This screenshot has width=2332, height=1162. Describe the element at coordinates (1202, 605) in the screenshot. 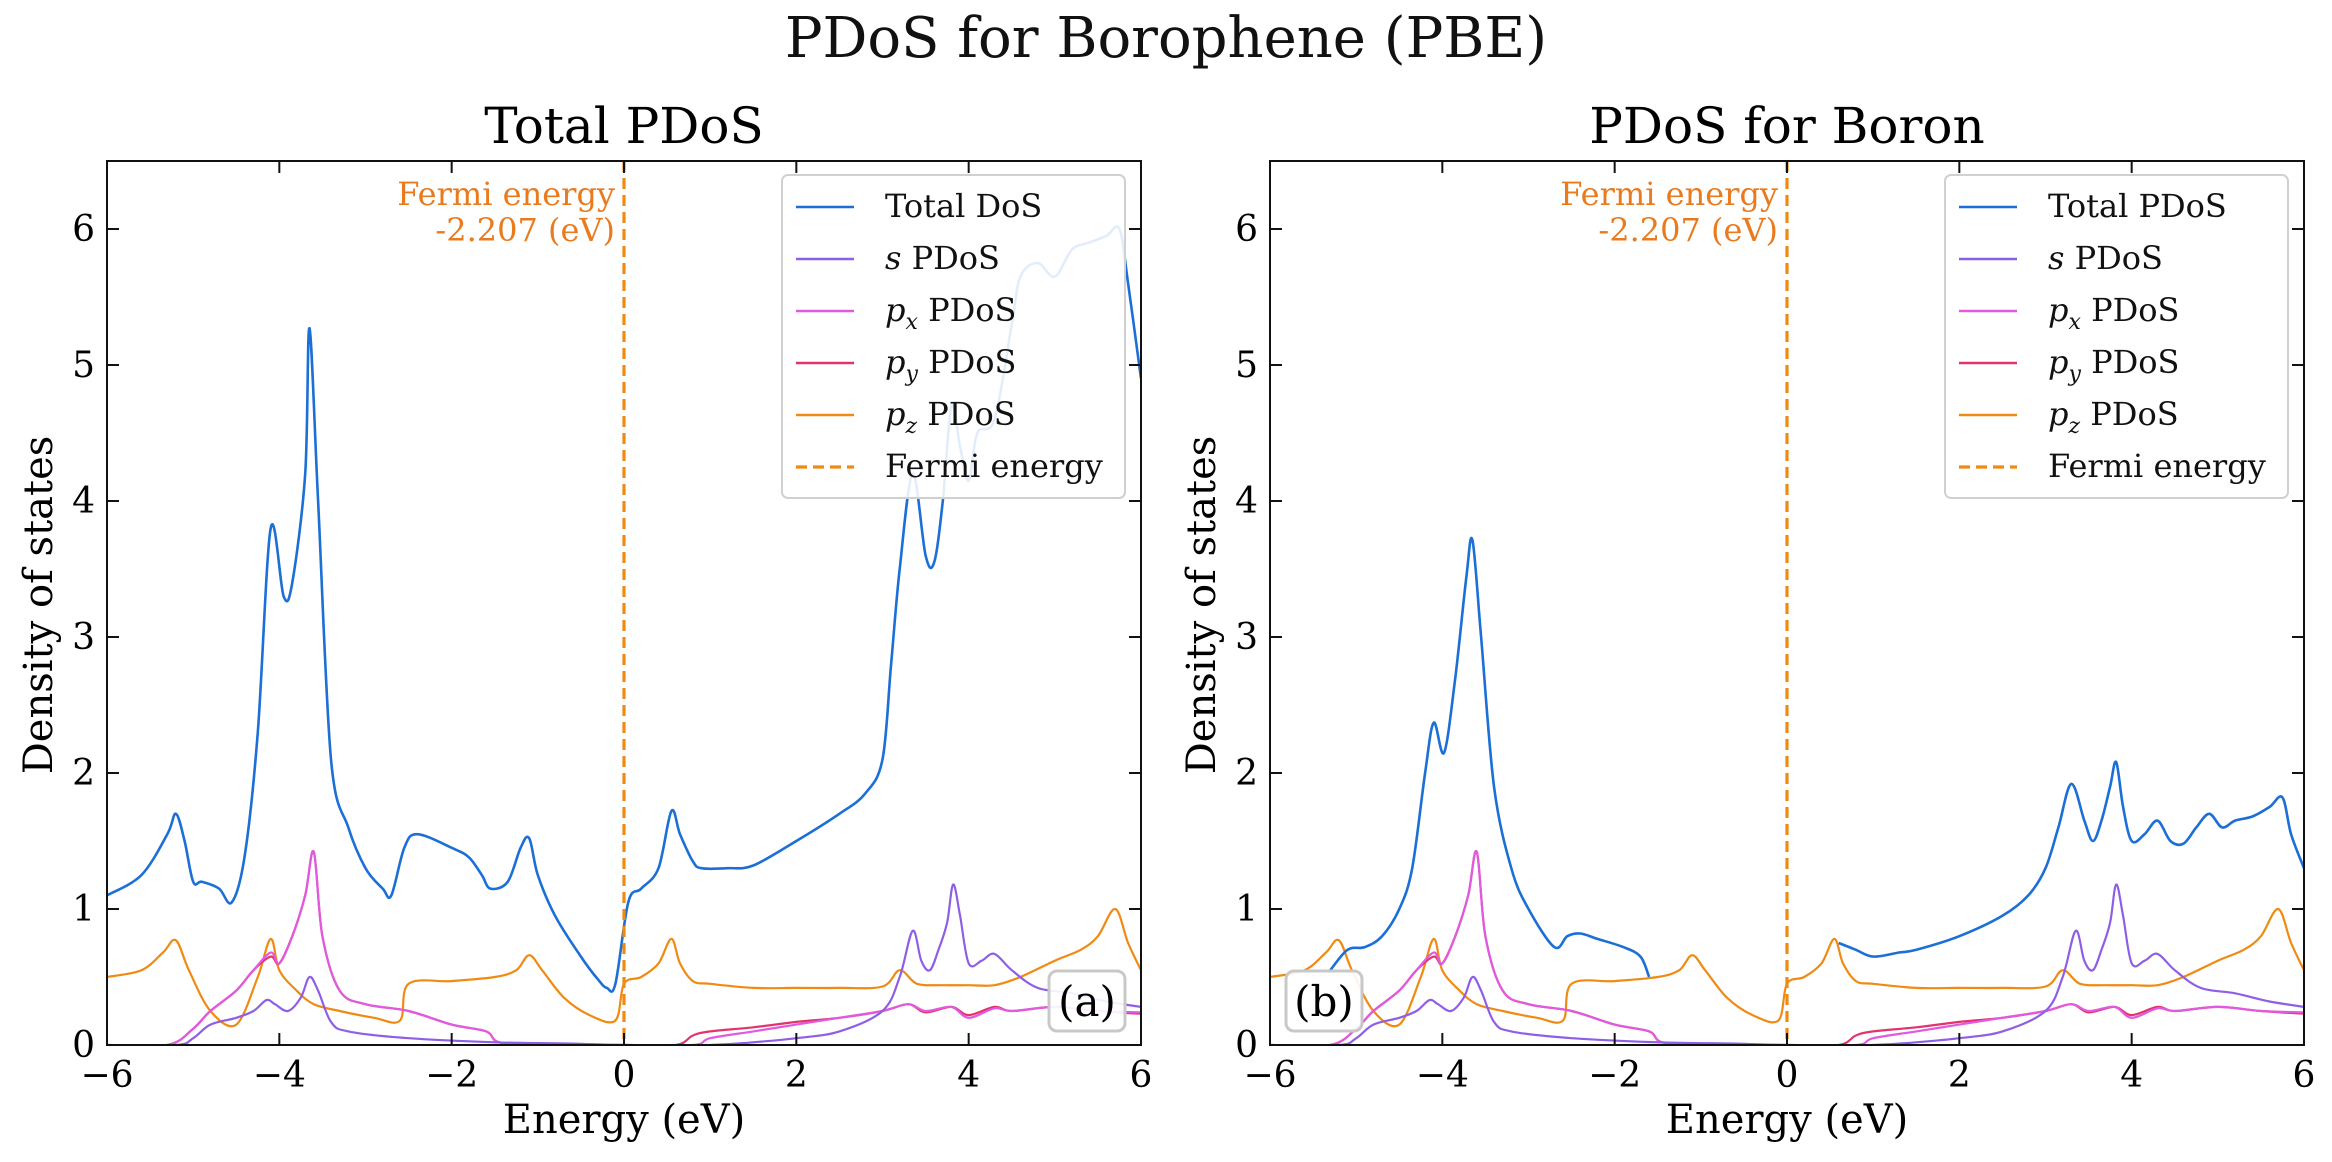

I see `panel-b-ylabel: Density of states` at that location.